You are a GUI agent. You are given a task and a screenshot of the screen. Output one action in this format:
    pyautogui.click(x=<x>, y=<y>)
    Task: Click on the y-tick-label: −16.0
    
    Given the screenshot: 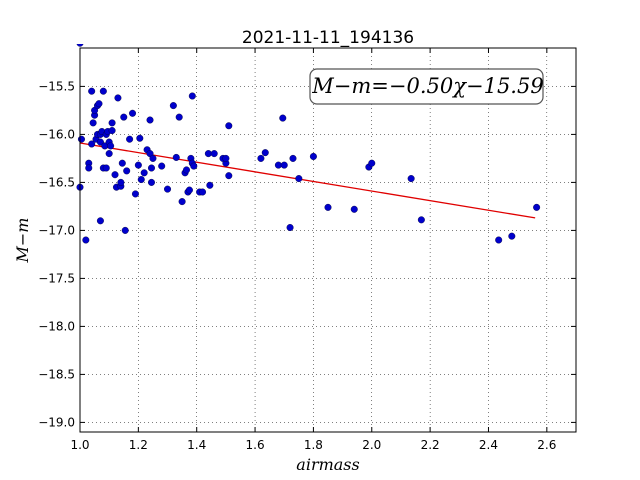 What is the action you would take?
    pyautogui.click(x=56, y=134)
    